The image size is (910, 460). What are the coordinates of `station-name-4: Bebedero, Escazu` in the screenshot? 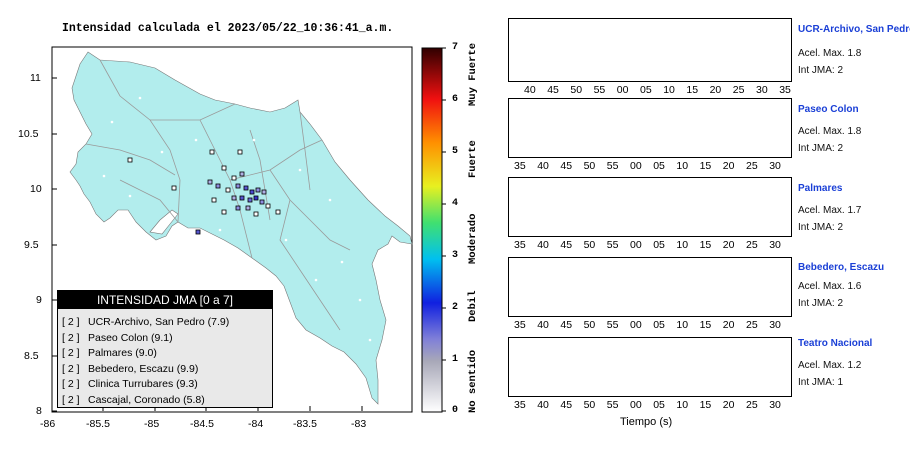 It's located at (841, 267).